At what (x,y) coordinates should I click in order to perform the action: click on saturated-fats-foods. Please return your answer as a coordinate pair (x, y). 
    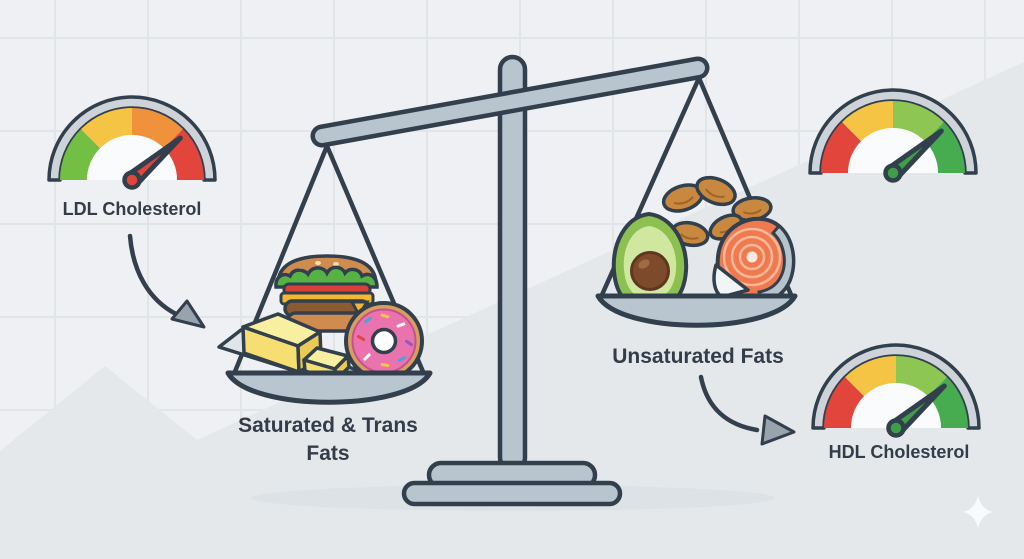
    Looking at the image, I should click on (325, 329).